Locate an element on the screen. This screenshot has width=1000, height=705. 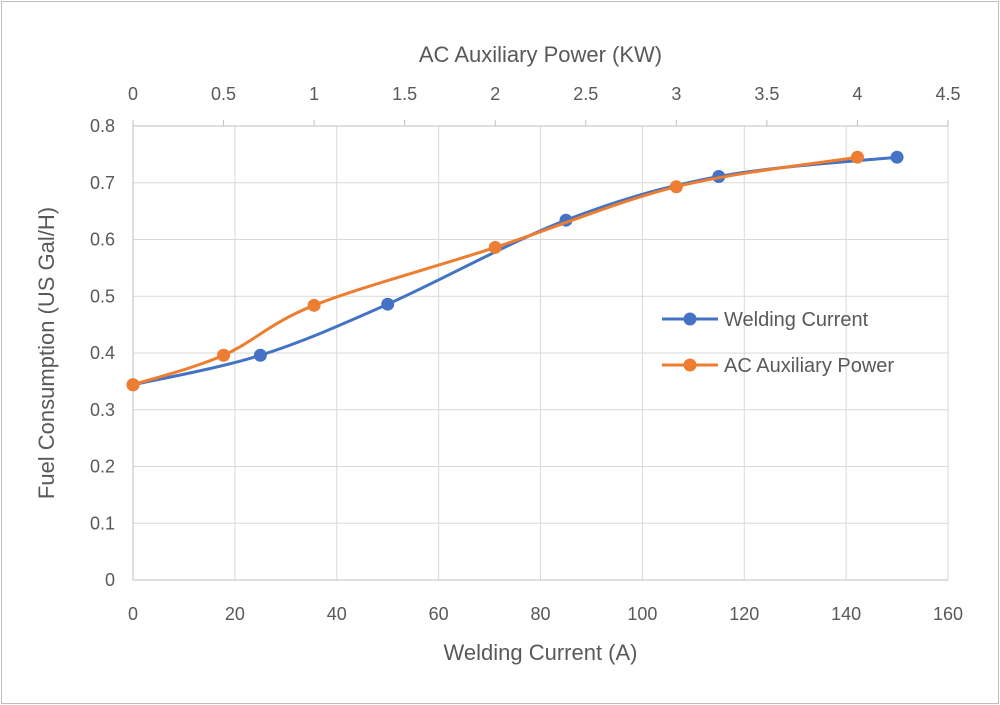
x-axis-bottom-tick-label: 40 is located at coordinates (337, 614).